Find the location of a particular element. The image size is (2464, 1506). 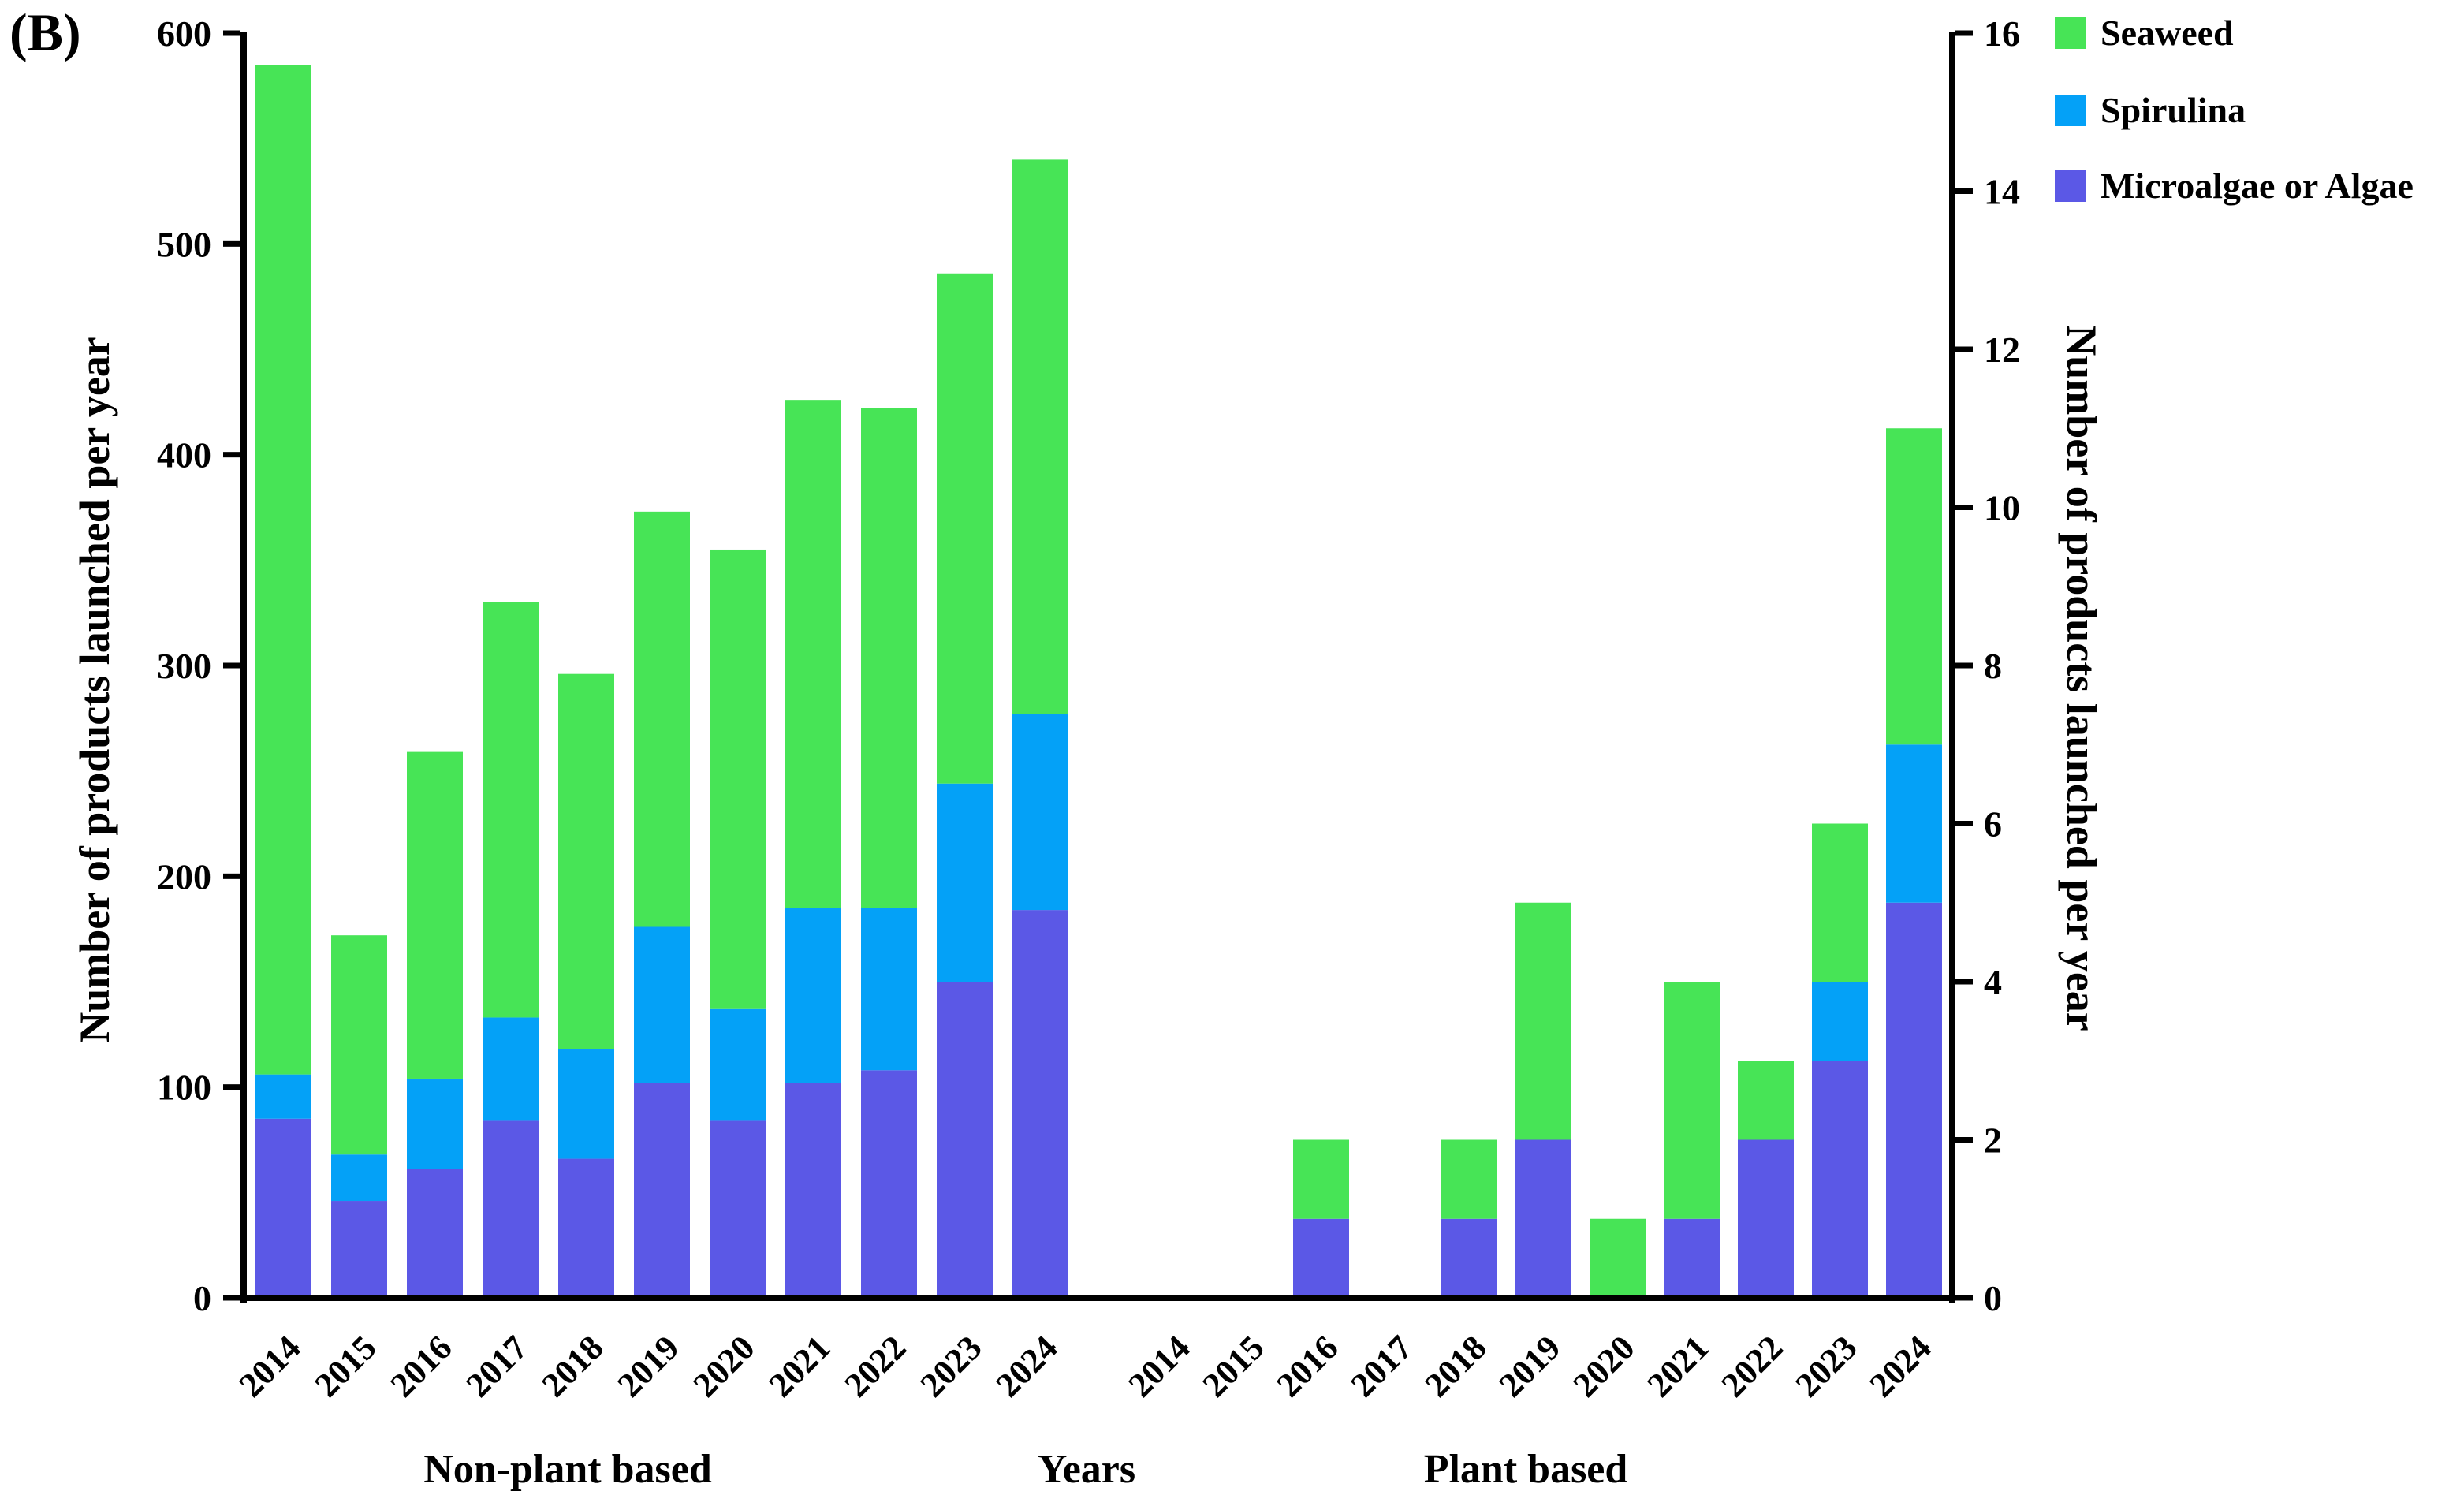

bar-segment-plant-based-2018-microalgae-or-algae is located at coordinates (1469, 1258).